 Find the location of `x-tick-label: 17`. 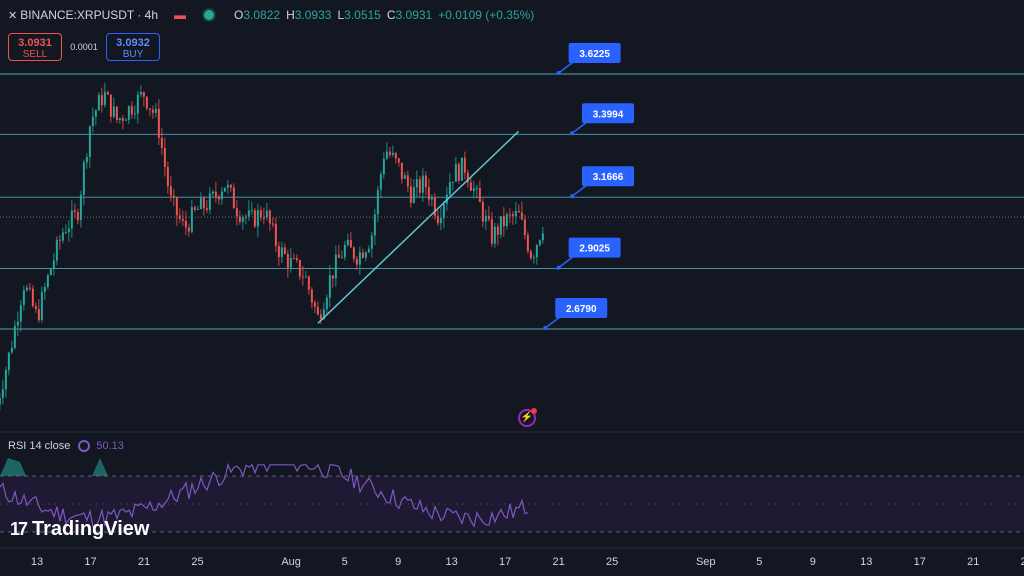

x-tick-label: 17 is located at coordinates (90, 562).